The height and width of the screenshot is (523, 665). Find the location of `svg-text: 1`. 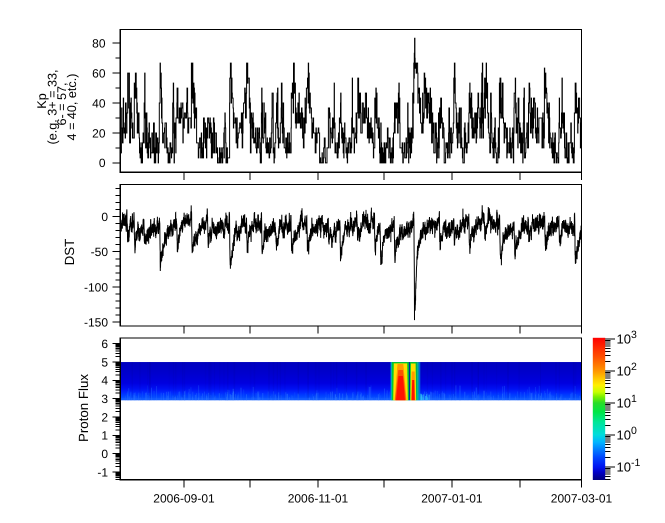

svg-text: 1 is located at coordinates (104, 436).